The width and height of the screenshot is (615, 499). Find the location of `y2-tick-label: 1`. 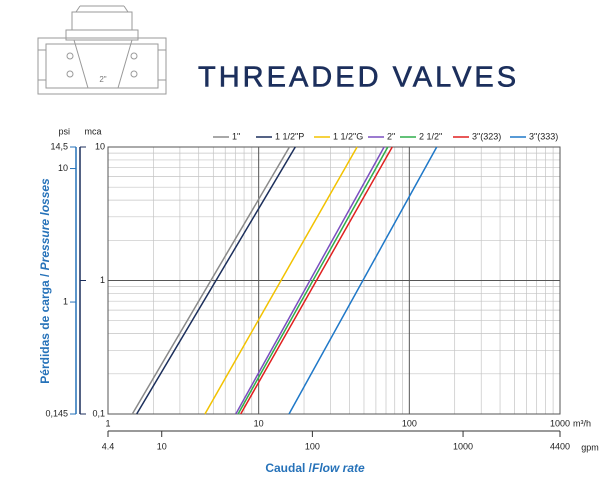

y2-tick-label: 1 is located at coordinates (65, 301).